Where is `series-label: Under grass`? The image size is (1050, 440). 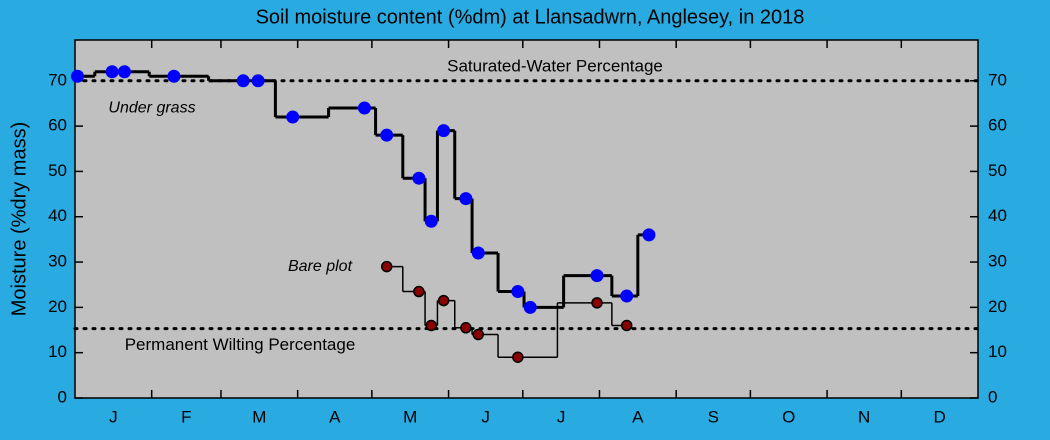
series-label: Under grass is located at coordinates (151, 107).